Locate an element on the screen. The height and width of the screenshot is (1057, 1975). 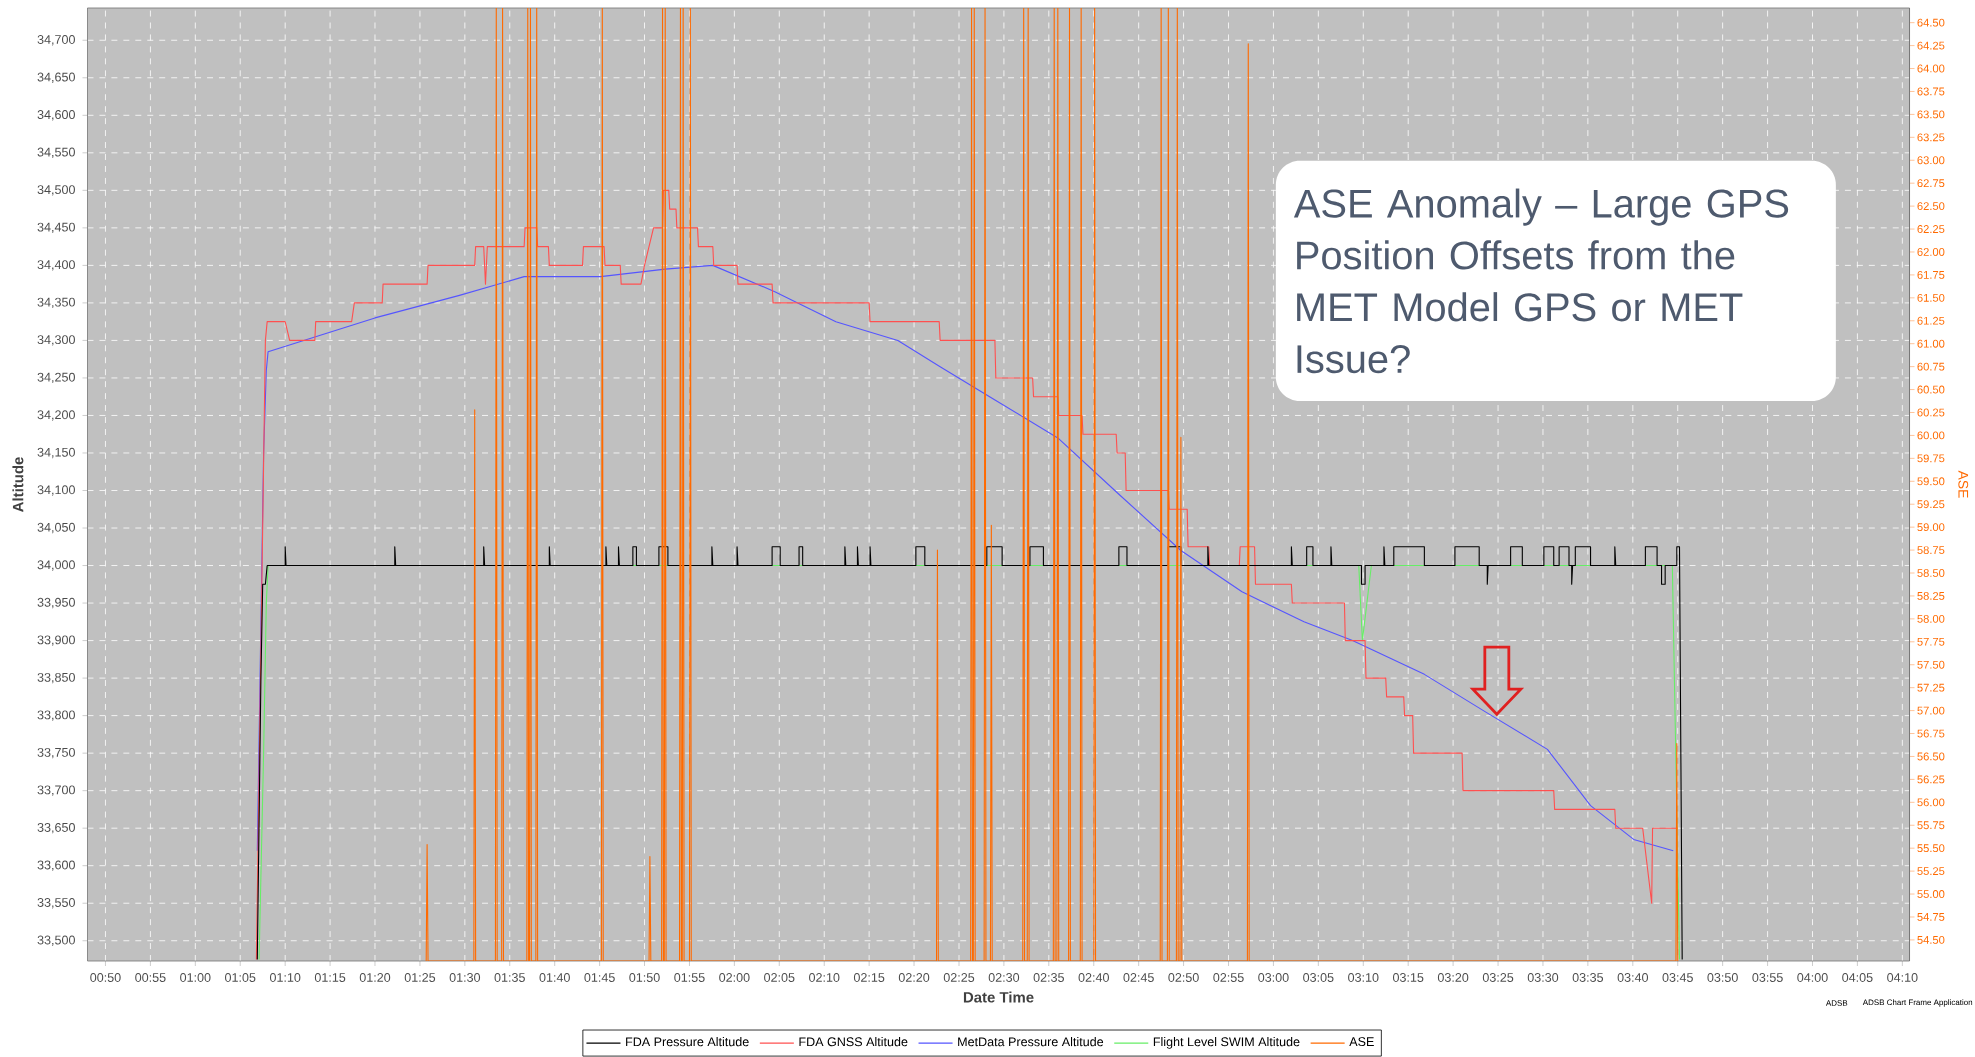
y-tick-label: 34,550 is located at coordinates (56, 152).